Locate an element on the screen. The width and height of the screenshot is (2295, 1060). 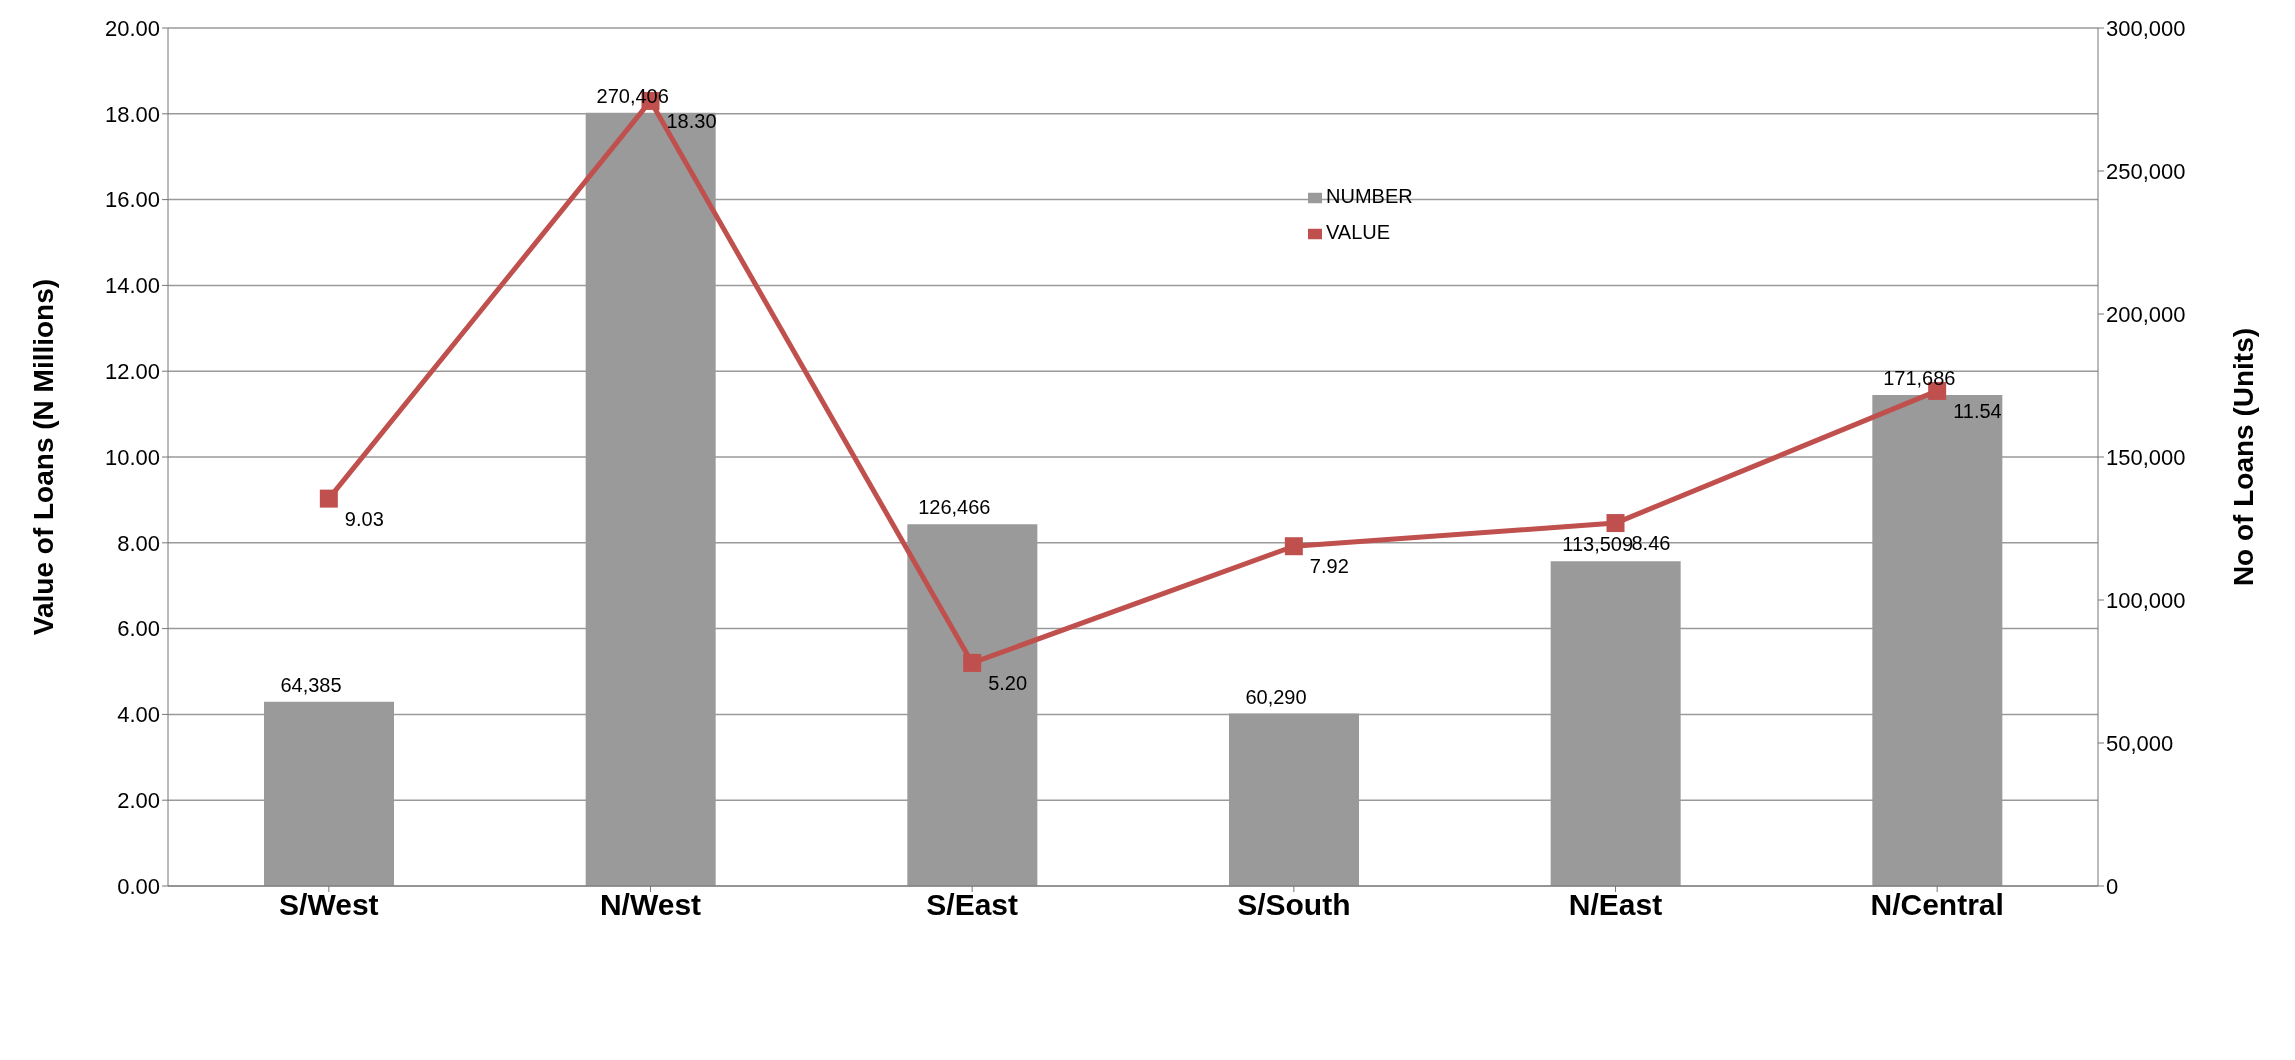
data-label: 9.03 is located at coordinates (364, 518).